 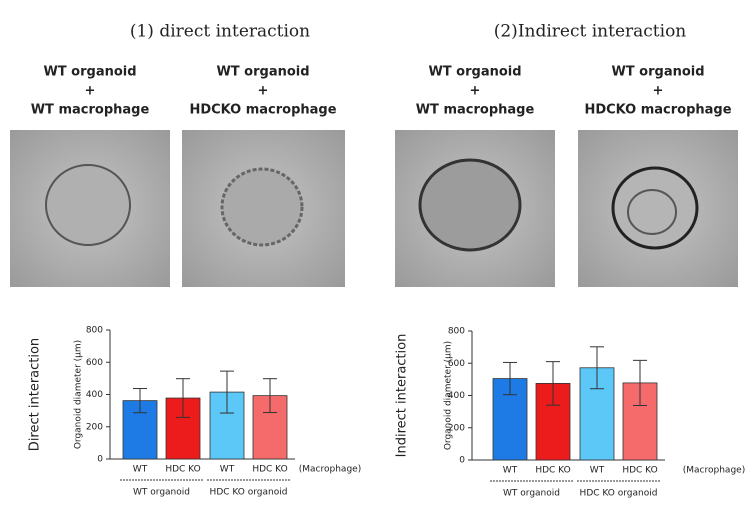 I want to click on side-label: Direct interaction, so click(x=35, y=394).